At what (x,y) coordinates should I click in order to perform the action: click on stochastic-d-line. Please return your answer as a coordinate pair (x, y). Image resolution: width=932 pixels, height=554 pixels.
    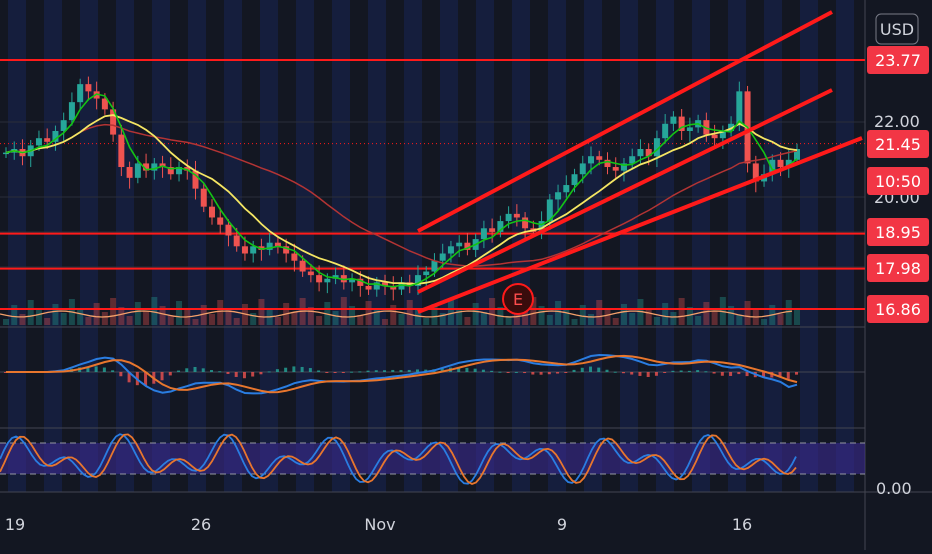
    Looking at the image, I should click on (398, 459).